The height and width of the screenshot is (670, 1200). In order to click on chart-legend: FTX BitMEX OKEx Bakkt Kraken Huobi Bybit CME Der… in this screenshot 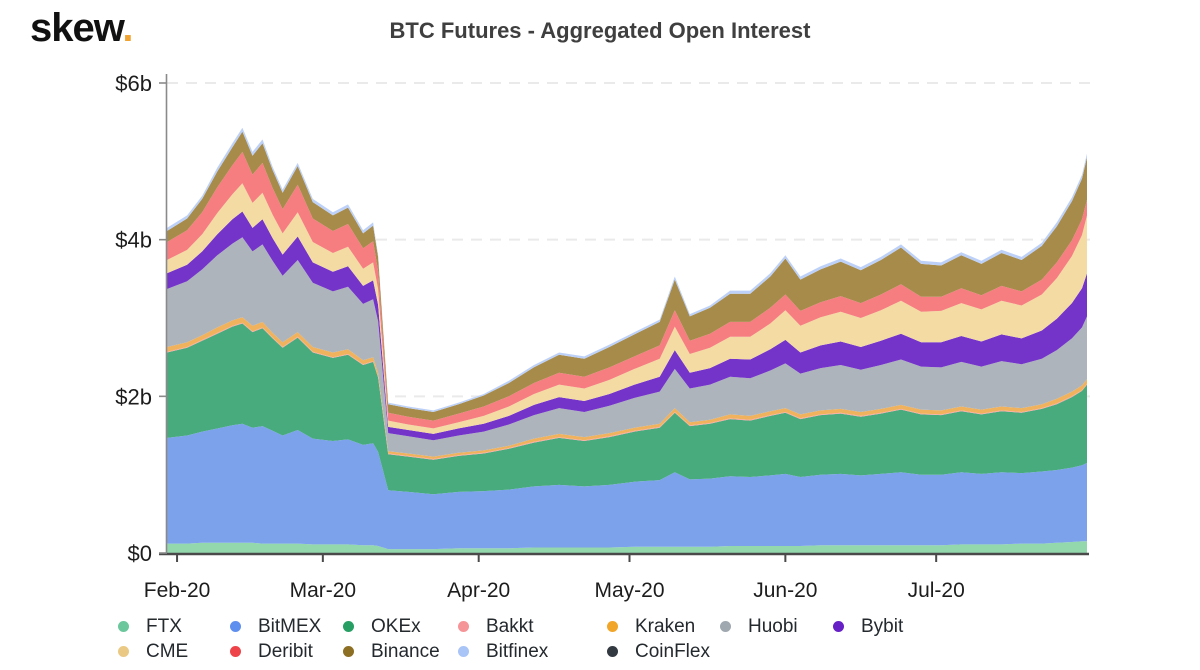, I will do `click(535, 639)`.